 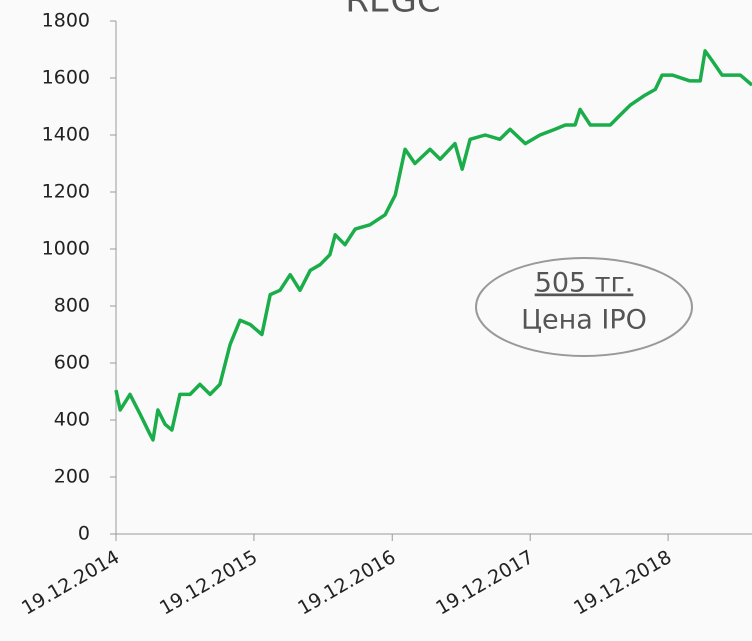 What do you see at coordinates (72, 420) in the screenshot?
I see `y-tick-label: 400` at bounding box center [72, 420].